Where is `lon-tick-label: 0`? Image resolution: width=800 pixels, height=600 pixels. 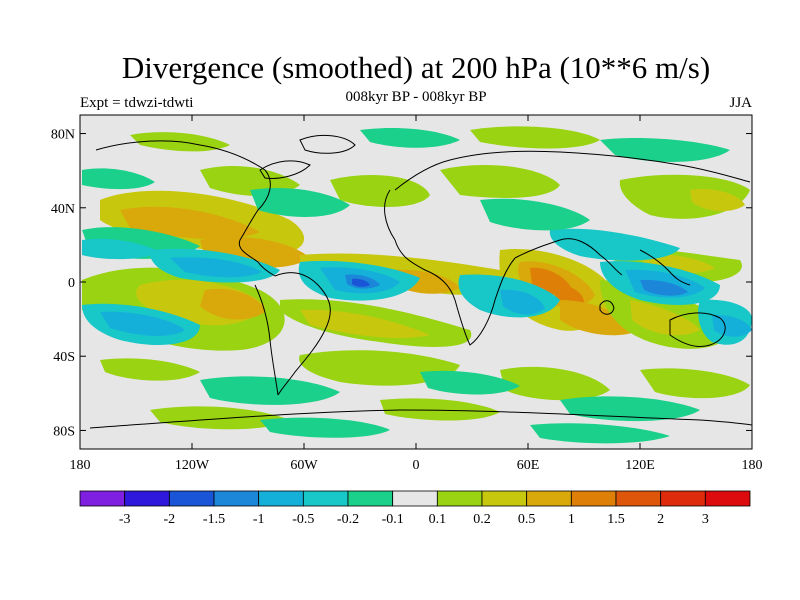 lon-tick-label: 0 is located at coordinates (416, 465).